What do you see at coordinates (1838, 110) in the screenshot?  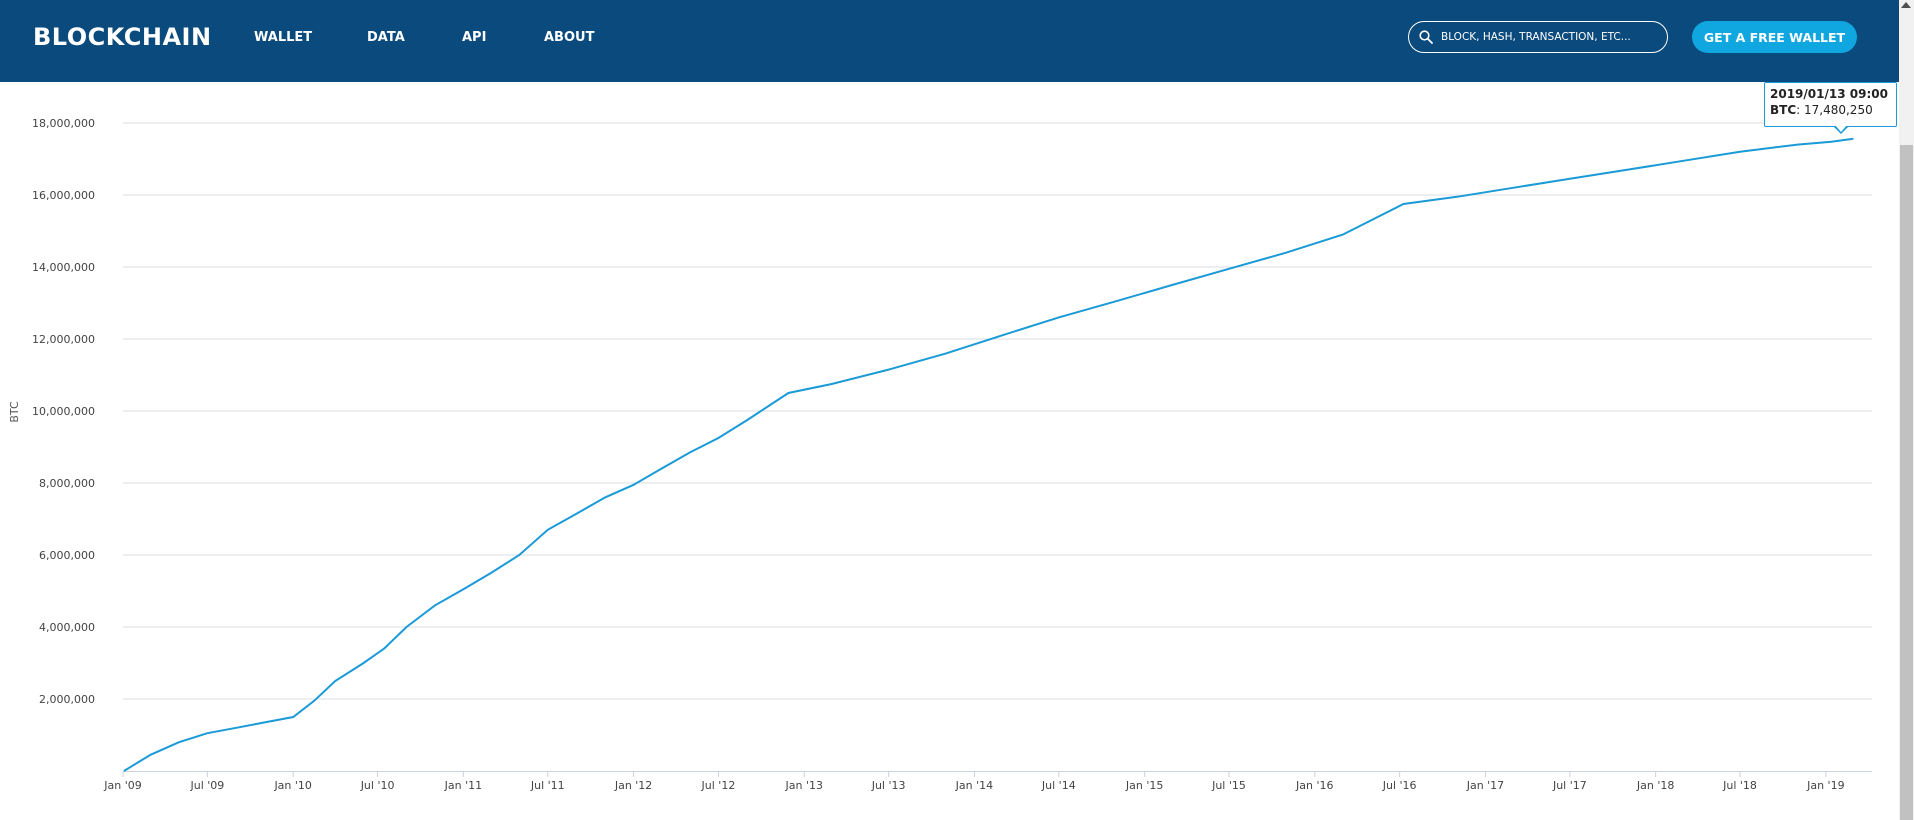 I see `tooltip-value: 17,480,250` at bounding box center [1838, 110].